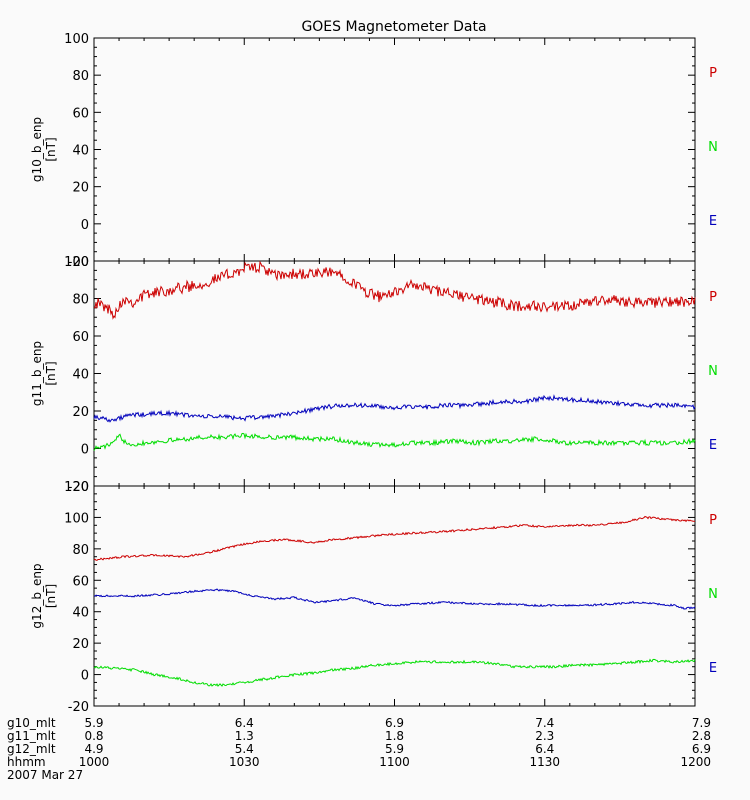  I want to click on time-row-value: 5.4, so click(244, 749).